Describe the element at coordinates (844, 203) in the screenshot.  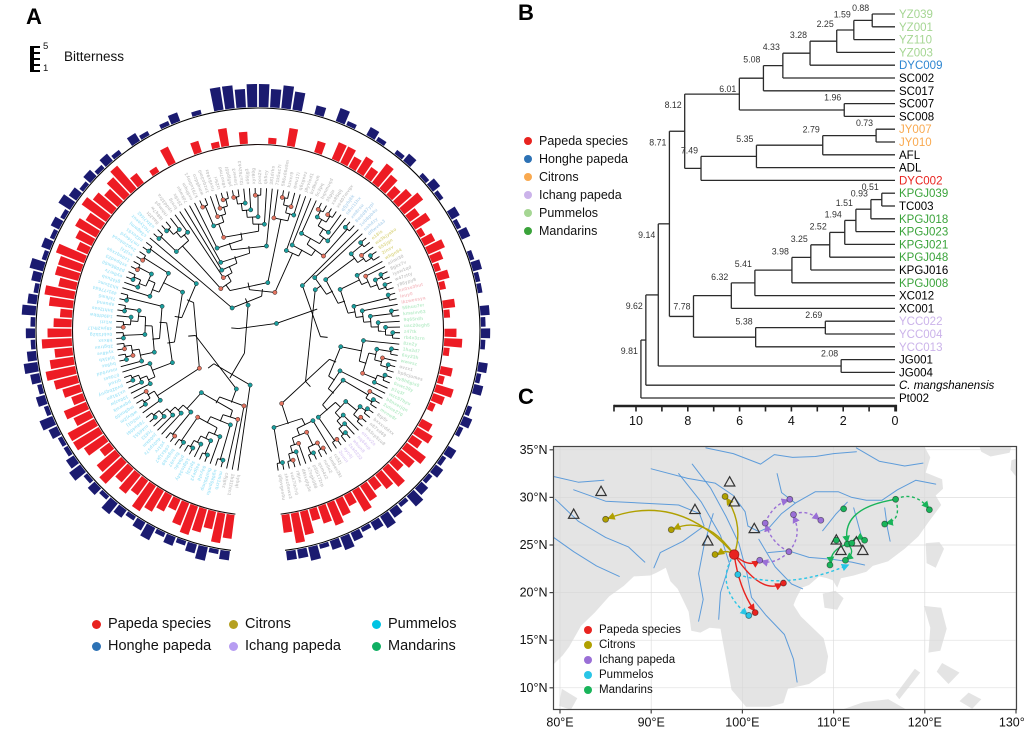
I see `node-value: 1.51` at that location.